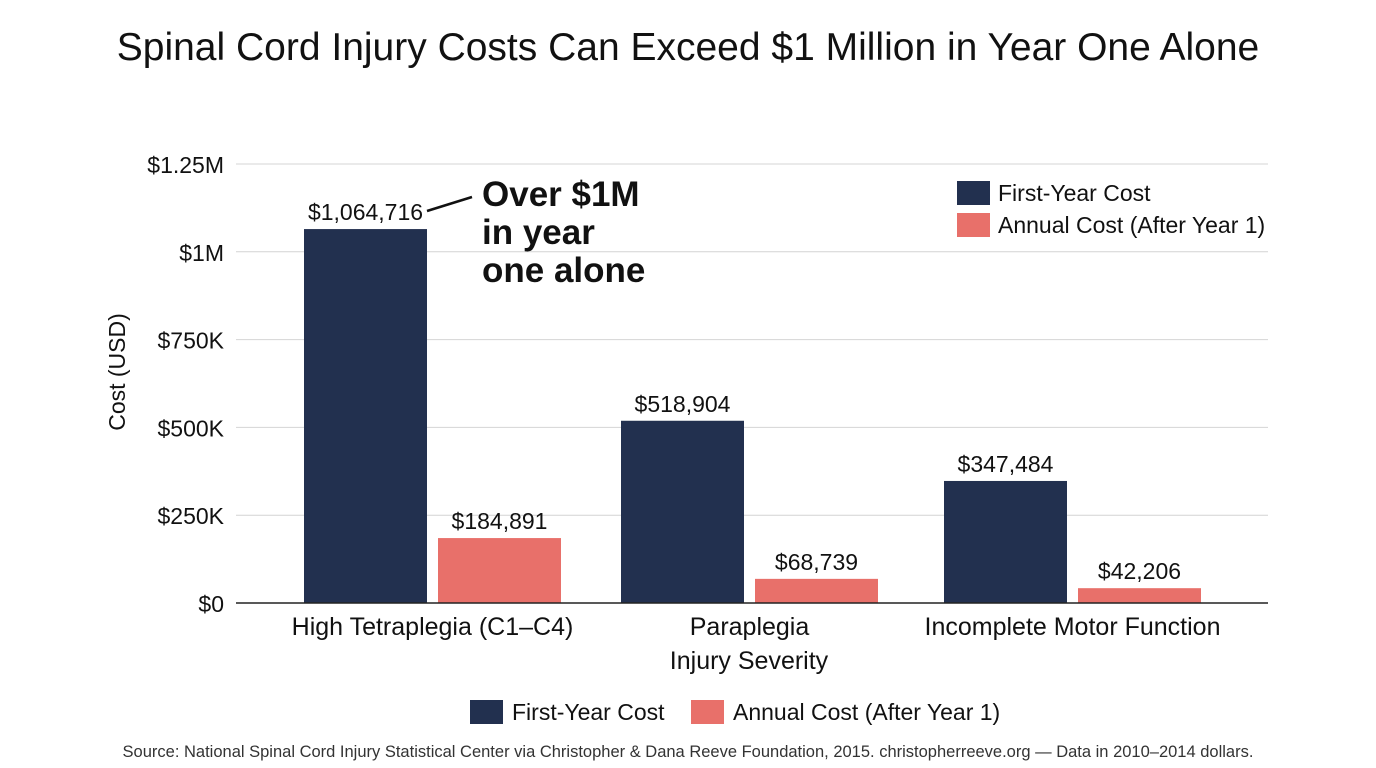  Describe the element at coordinates (749, 661) in the screenshot. I see `x-axis-label: Injury Severity` at that location.